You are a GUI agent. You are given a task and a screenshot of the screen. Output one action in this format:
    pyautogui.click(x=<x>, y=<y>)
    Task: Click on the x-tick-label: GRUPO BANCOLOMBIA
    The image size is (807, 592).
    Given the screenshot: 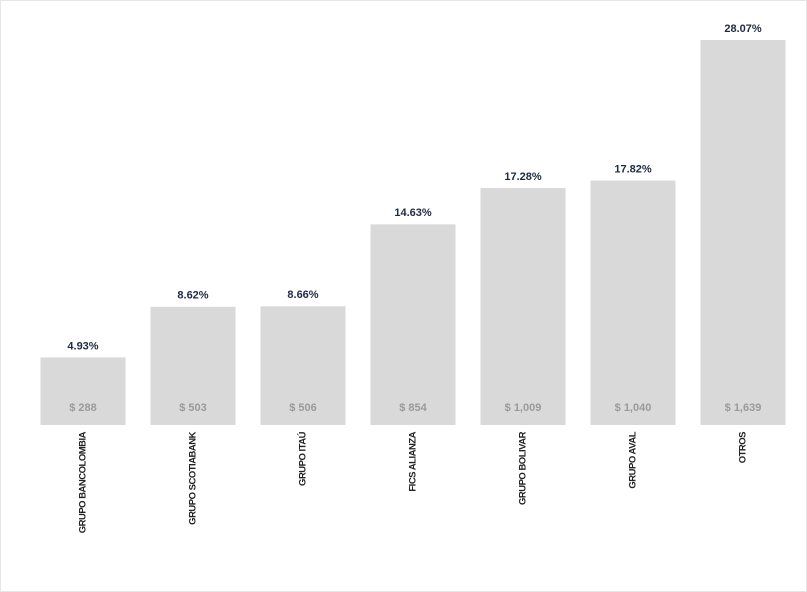 What is the action you would take?
    pyautogui.click(x=83, y=482)
    